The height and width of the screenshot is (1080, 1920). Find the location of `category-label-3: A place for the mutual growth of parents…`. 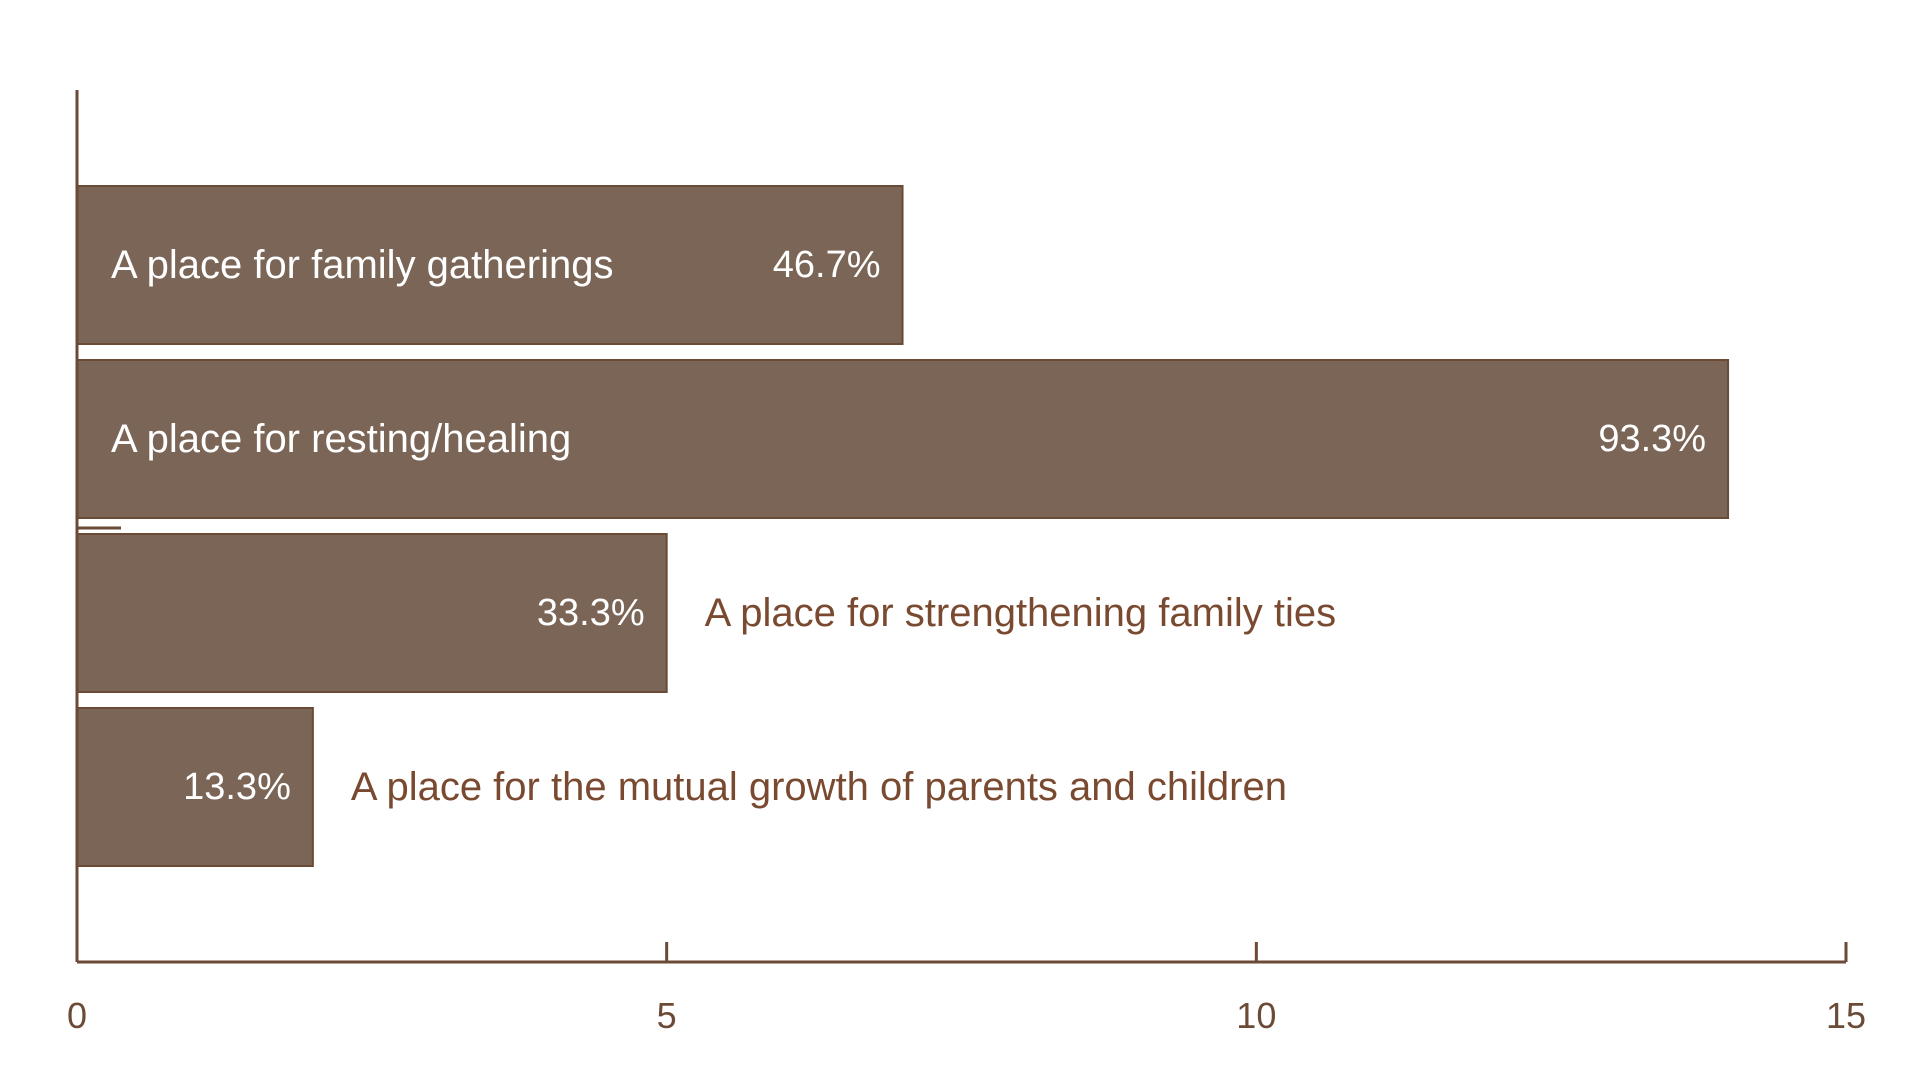

category-label-3: A place for the mutual growth of parents… is located at coordinates (819, 787).